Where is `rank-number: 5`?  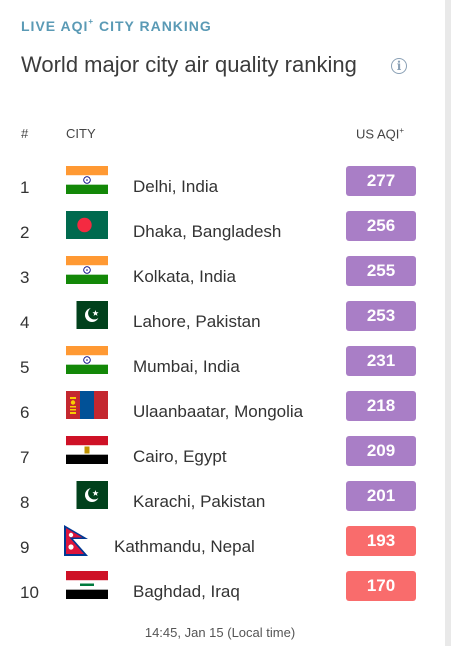 rank-number: 5 is located at coordinates (25, 367).